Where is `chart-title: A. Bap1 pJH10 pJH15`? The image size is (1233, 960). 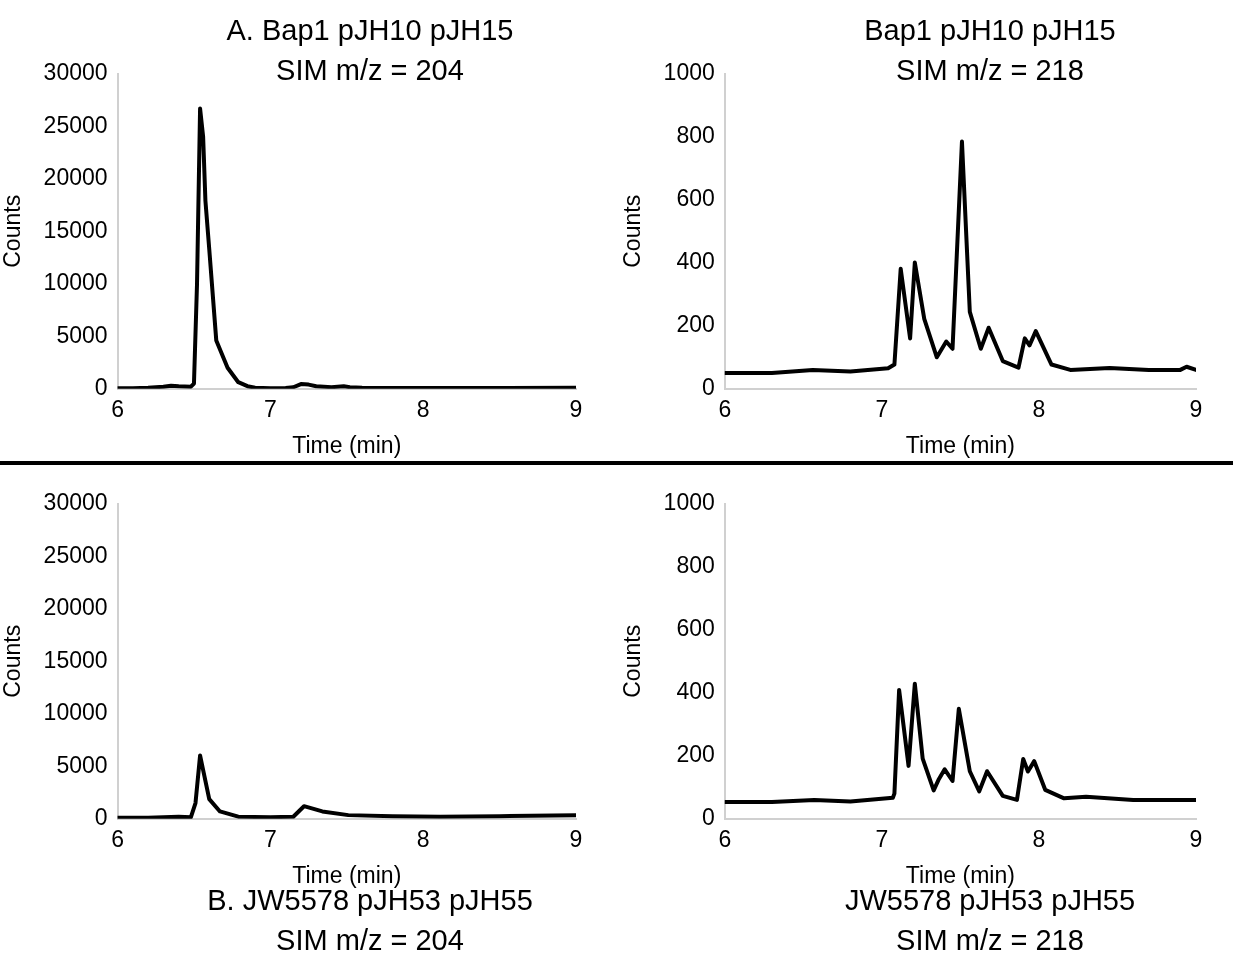 chart-title: A. Bap1 pJH10 pJH15 is located at coordinates (370, 30).